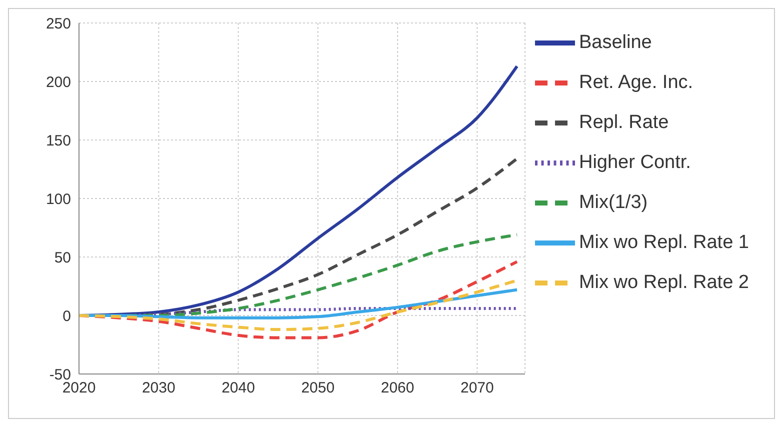 Image resolution: width=781 pixels, height=425 pixels. Describe the element at coordinates (623, 123) in the screenshot. I see `legend-label: Repl. Rate` at that location.